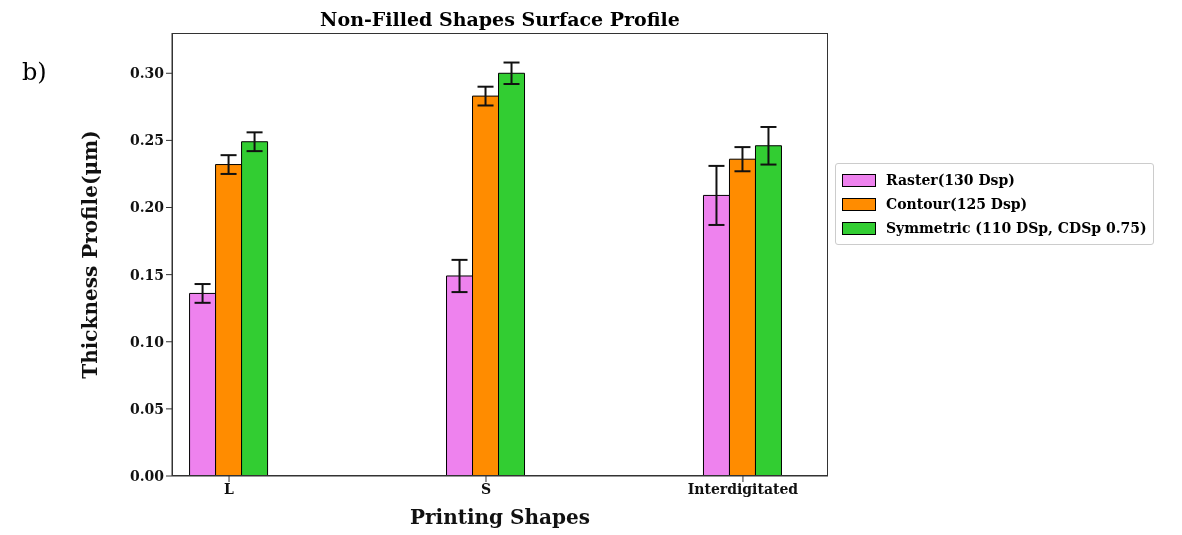  I want to click on legend-label: Symmetric (110 DSp, CDSp 0.75), so click(1016, 228).